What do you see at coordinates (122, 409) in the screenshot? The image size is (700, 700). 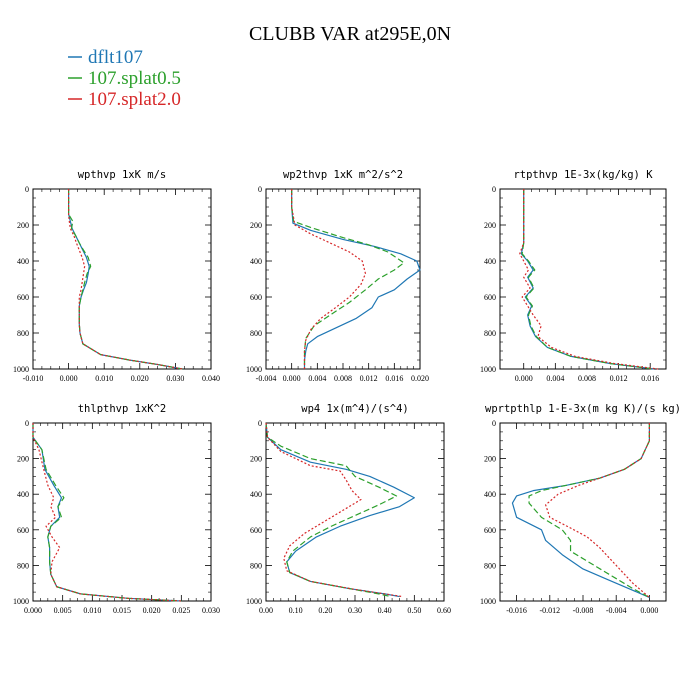 I see `panel-title: thlpthvp 1xK^2` at bounding box center [122, 409].